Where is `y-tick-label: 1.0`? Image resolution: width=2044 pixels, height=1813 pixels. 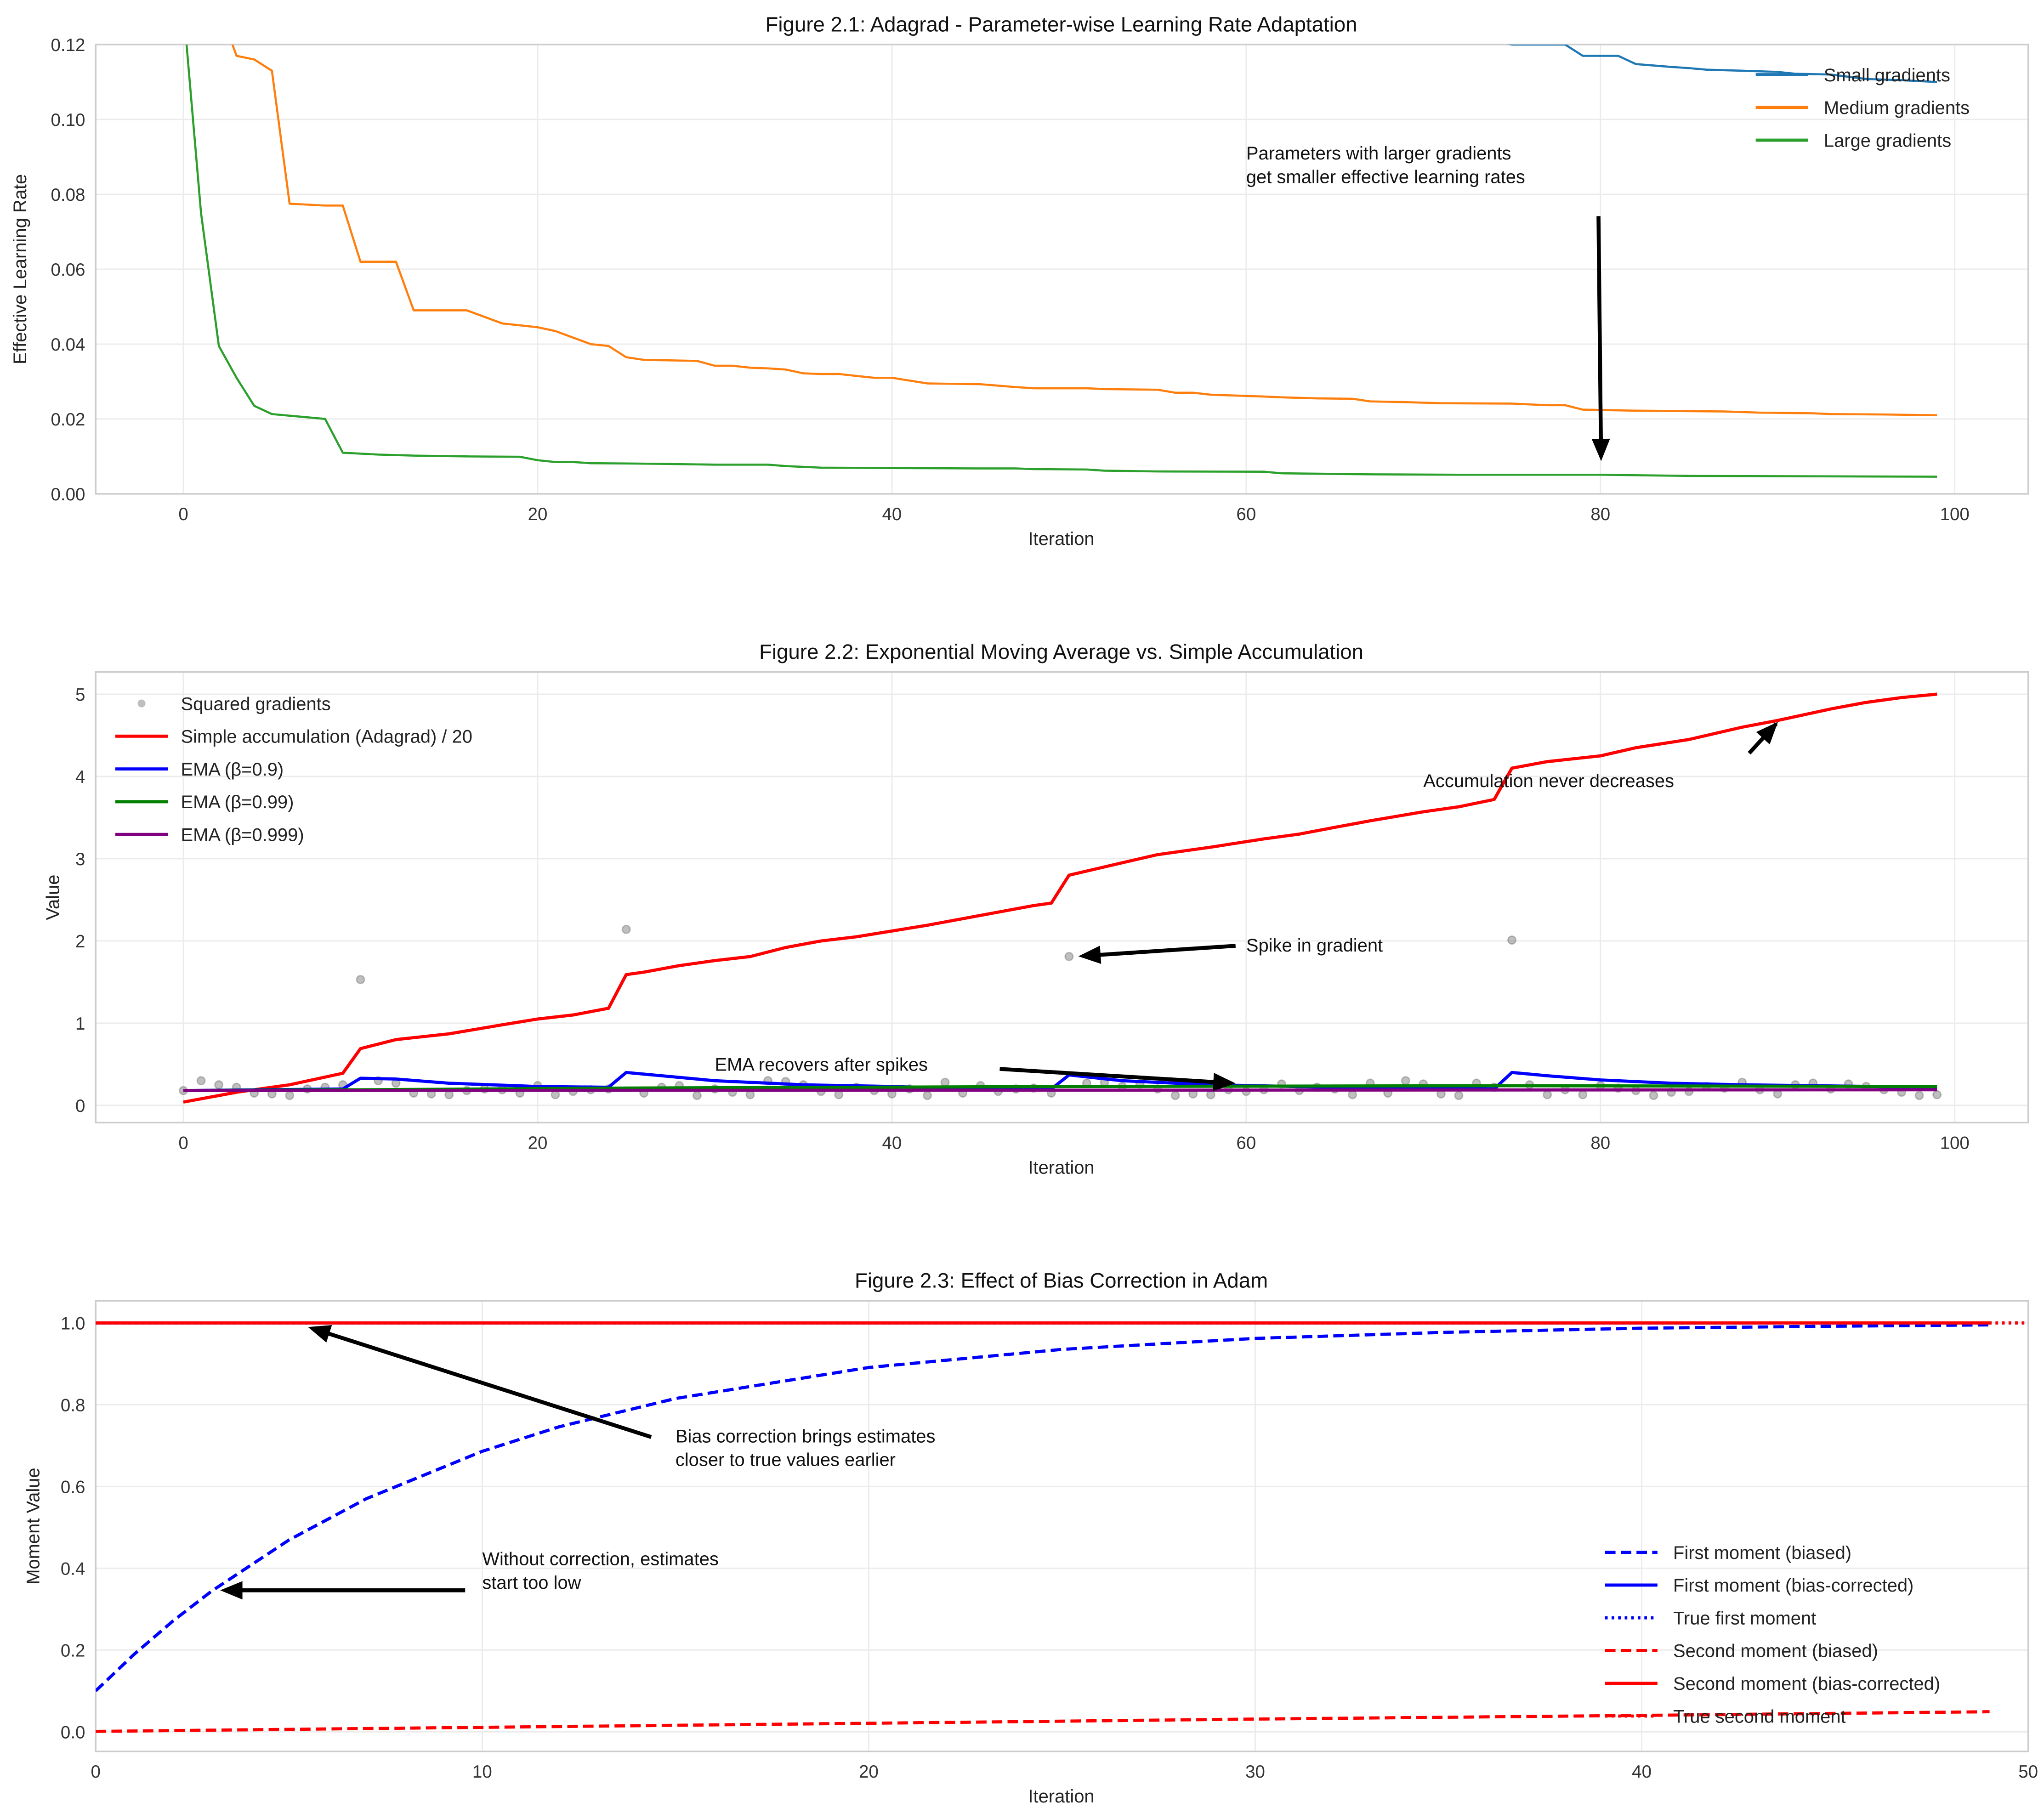
y-tick-label: 1.0 is located at coordinates (73, 1324).